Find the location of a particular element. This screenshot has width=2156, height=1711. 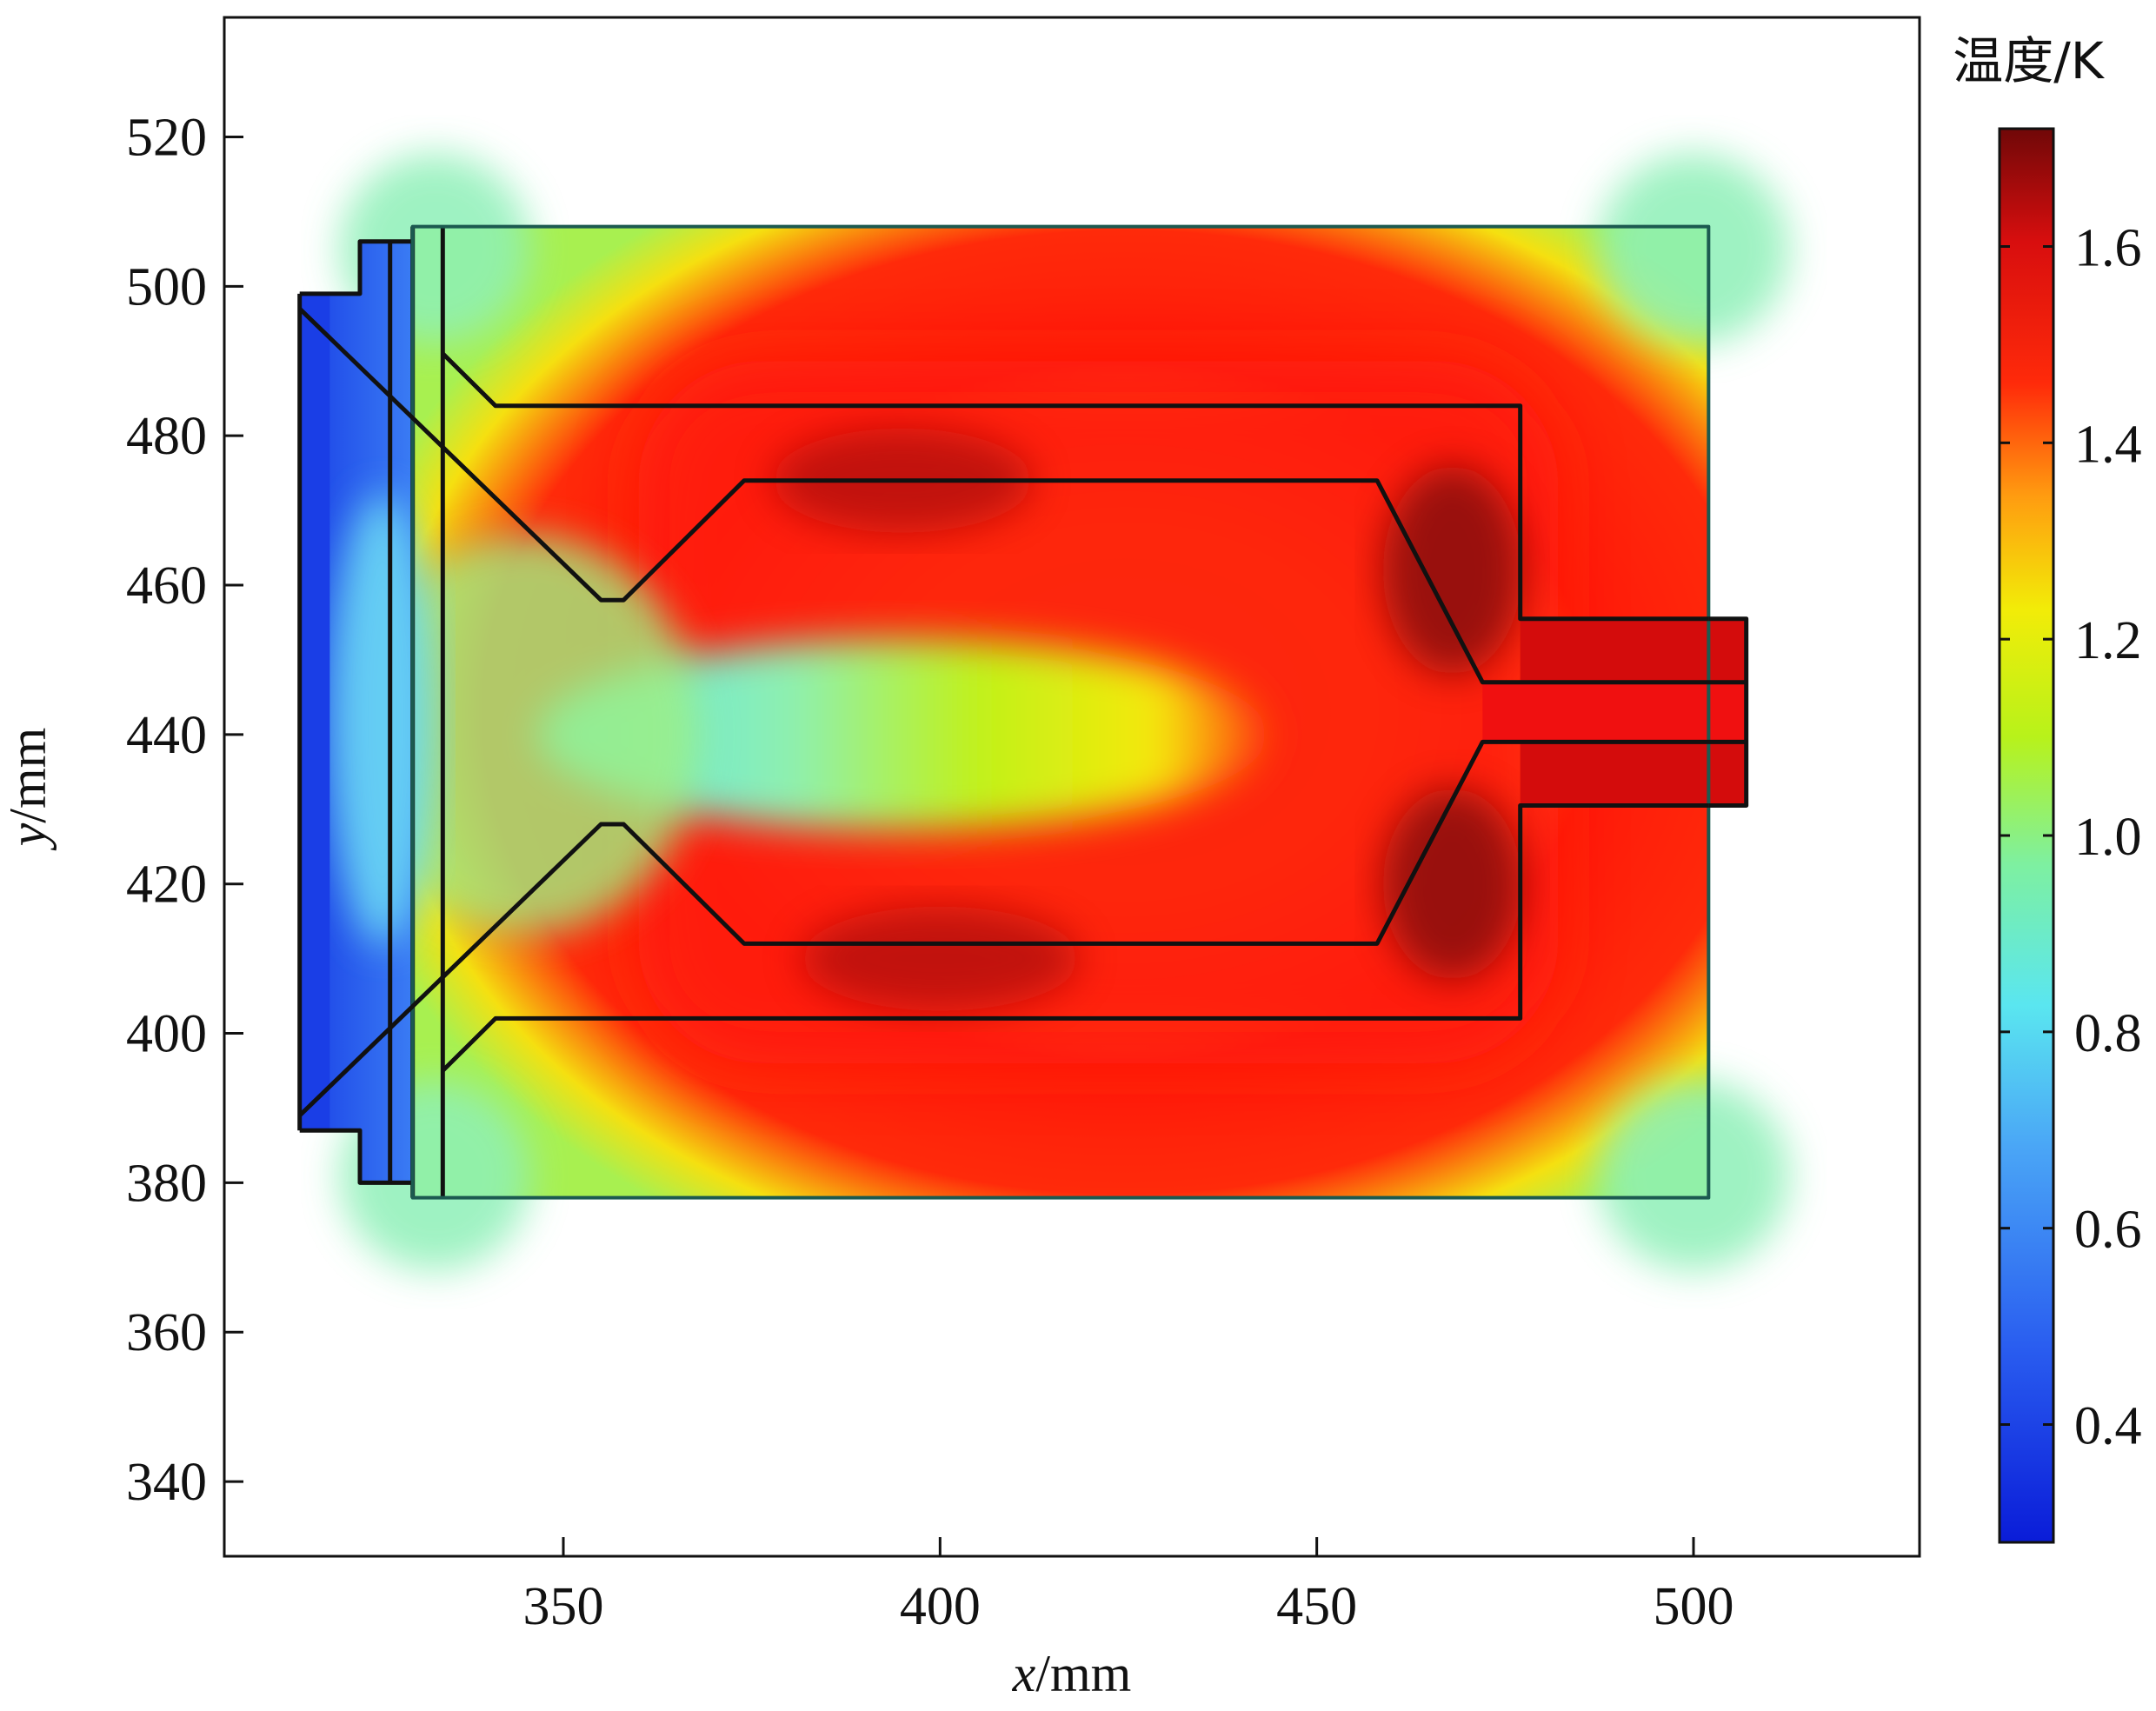

colorbar: 温度/K 0.4 0.6 0.8 1.0 1.2 1.4 1.6 is located at coordinates (2047, 787).